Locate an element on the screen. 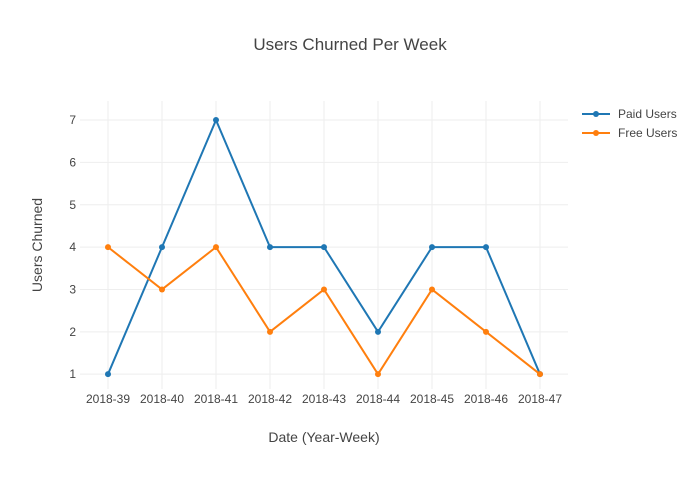 Image resolution: width=700 pixels, height=500 pixels. y-tick-label: 6 is located at coordinates (72, 162).